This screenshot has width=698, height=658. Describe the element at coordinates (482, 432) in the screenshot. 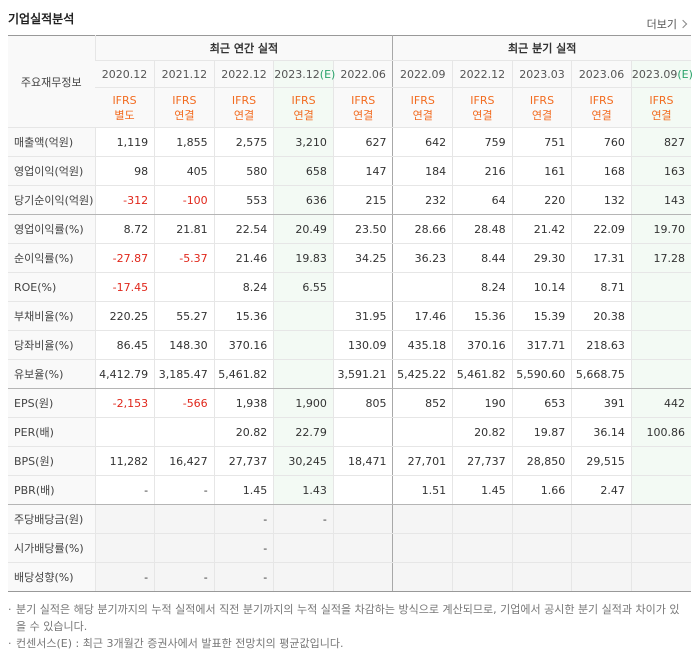

I see `data-cell: 20.82` at that location.